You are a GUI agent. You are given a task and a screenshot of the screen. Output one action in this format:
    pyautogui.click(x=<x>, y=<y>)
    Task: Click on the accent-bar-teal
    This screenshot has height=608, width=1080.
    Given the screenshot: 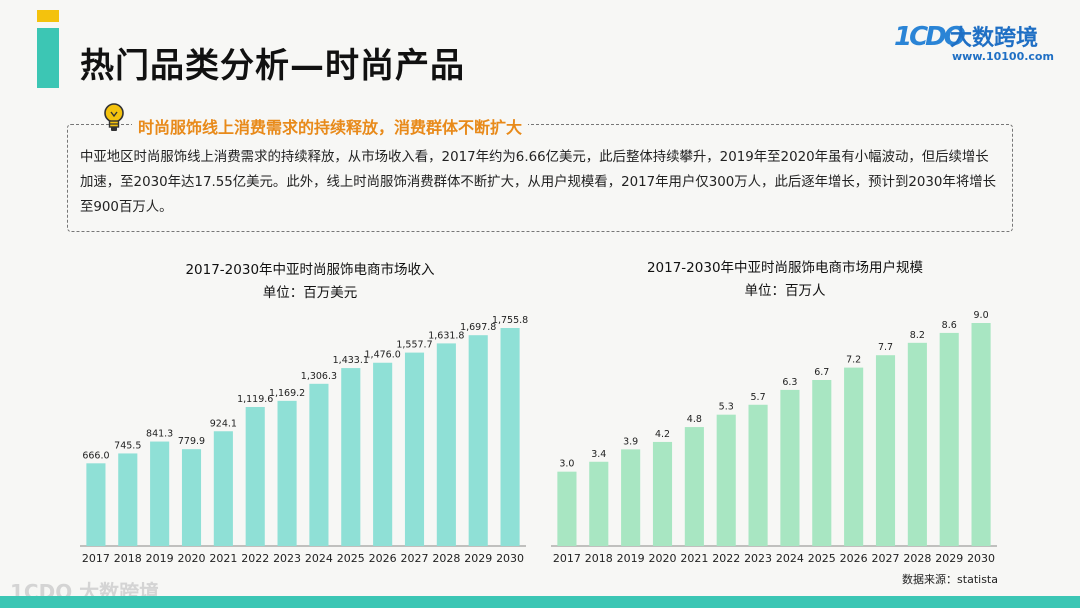 What is the action you would take?
    pyautogui.click(x=48, y=58)
    